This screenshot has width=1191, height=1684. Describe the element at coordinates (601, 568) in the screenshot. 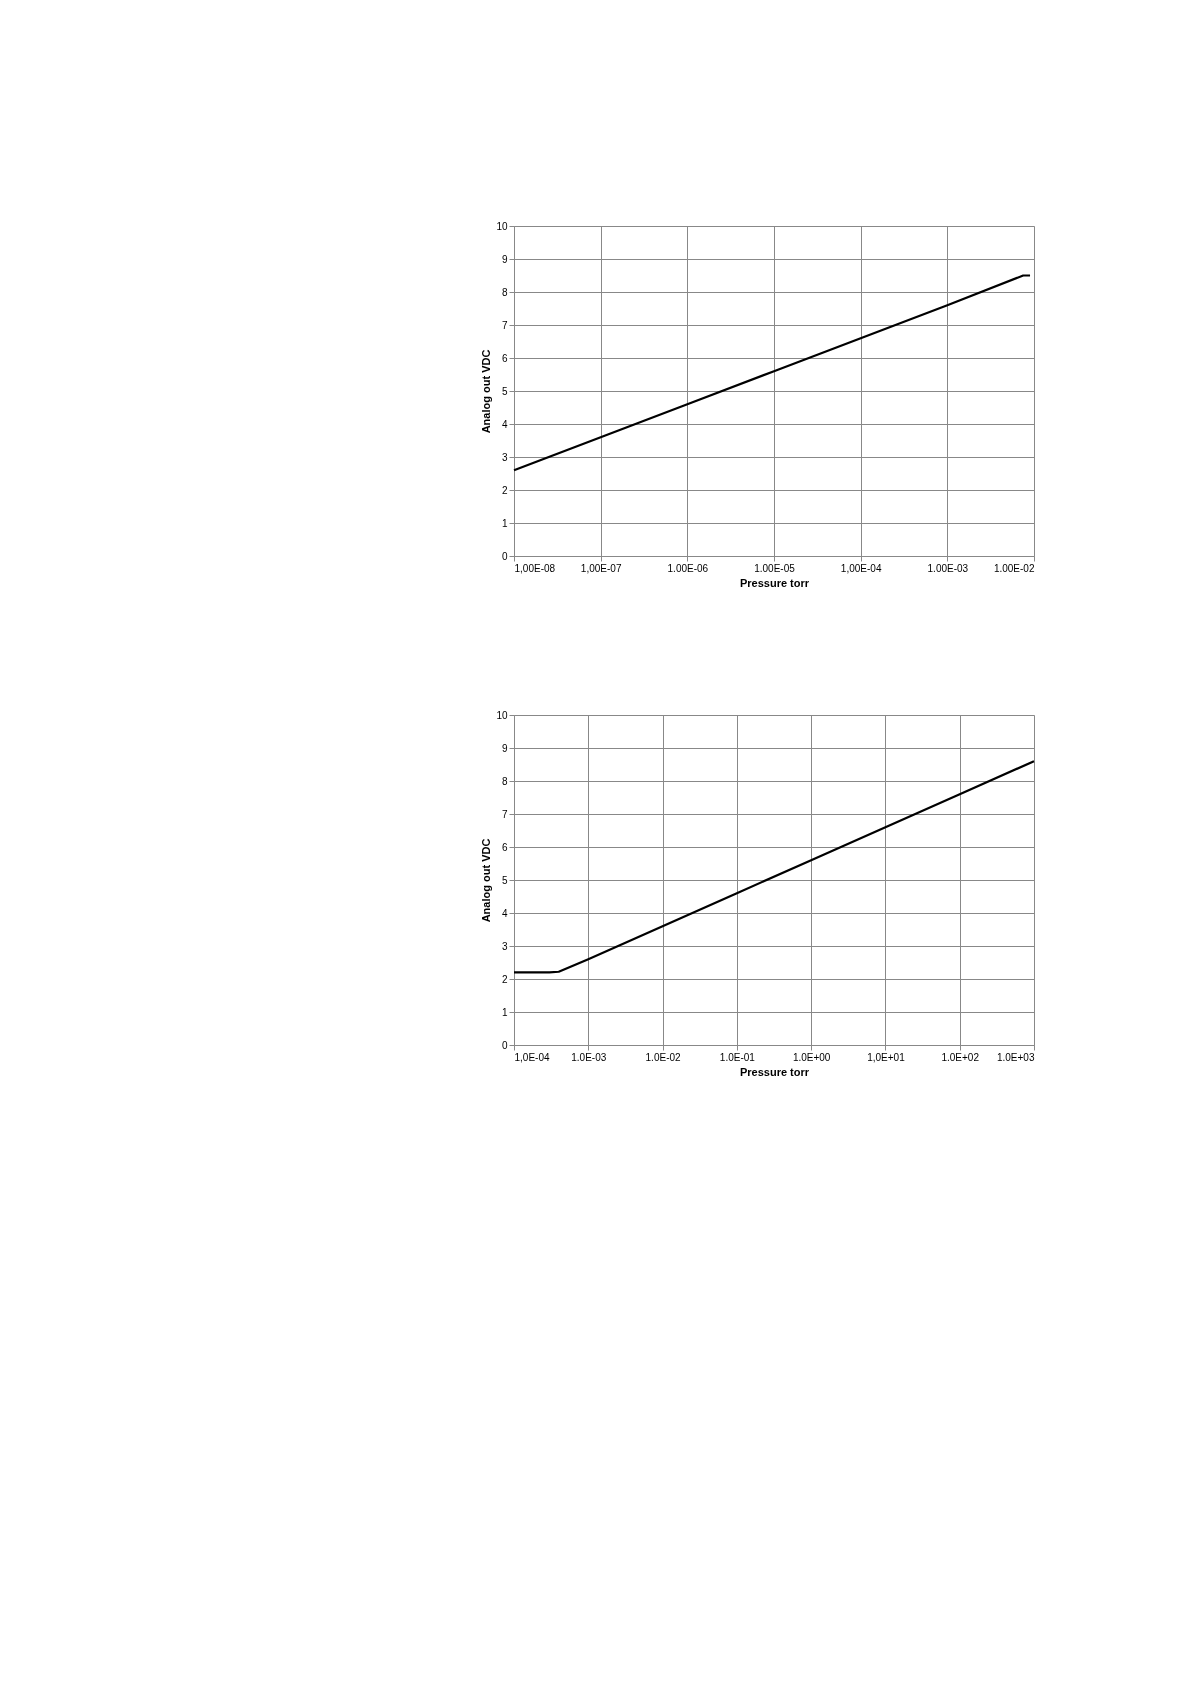

I see `x-tick-label: 1,00E-07` at that location.